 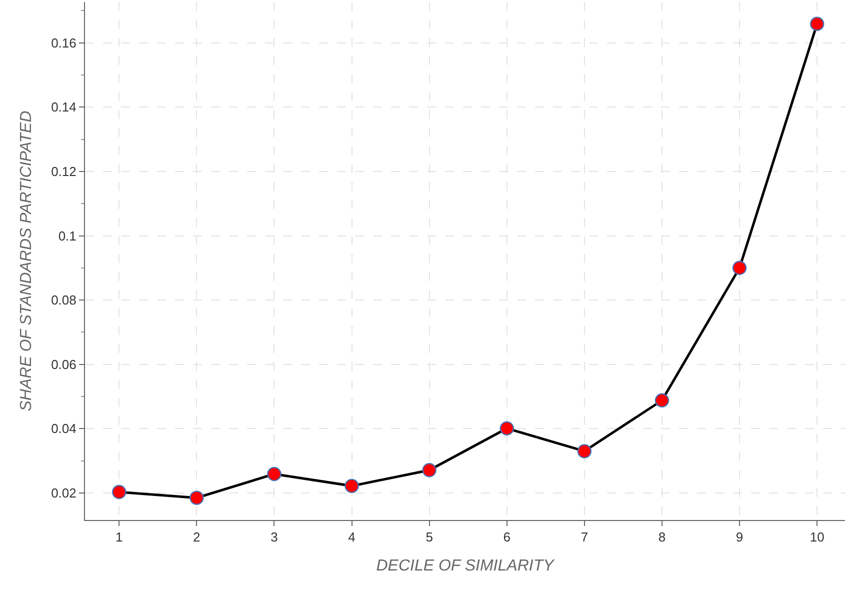 I want to click on y-tick-label: 0.08, so click(x=63, y=300).